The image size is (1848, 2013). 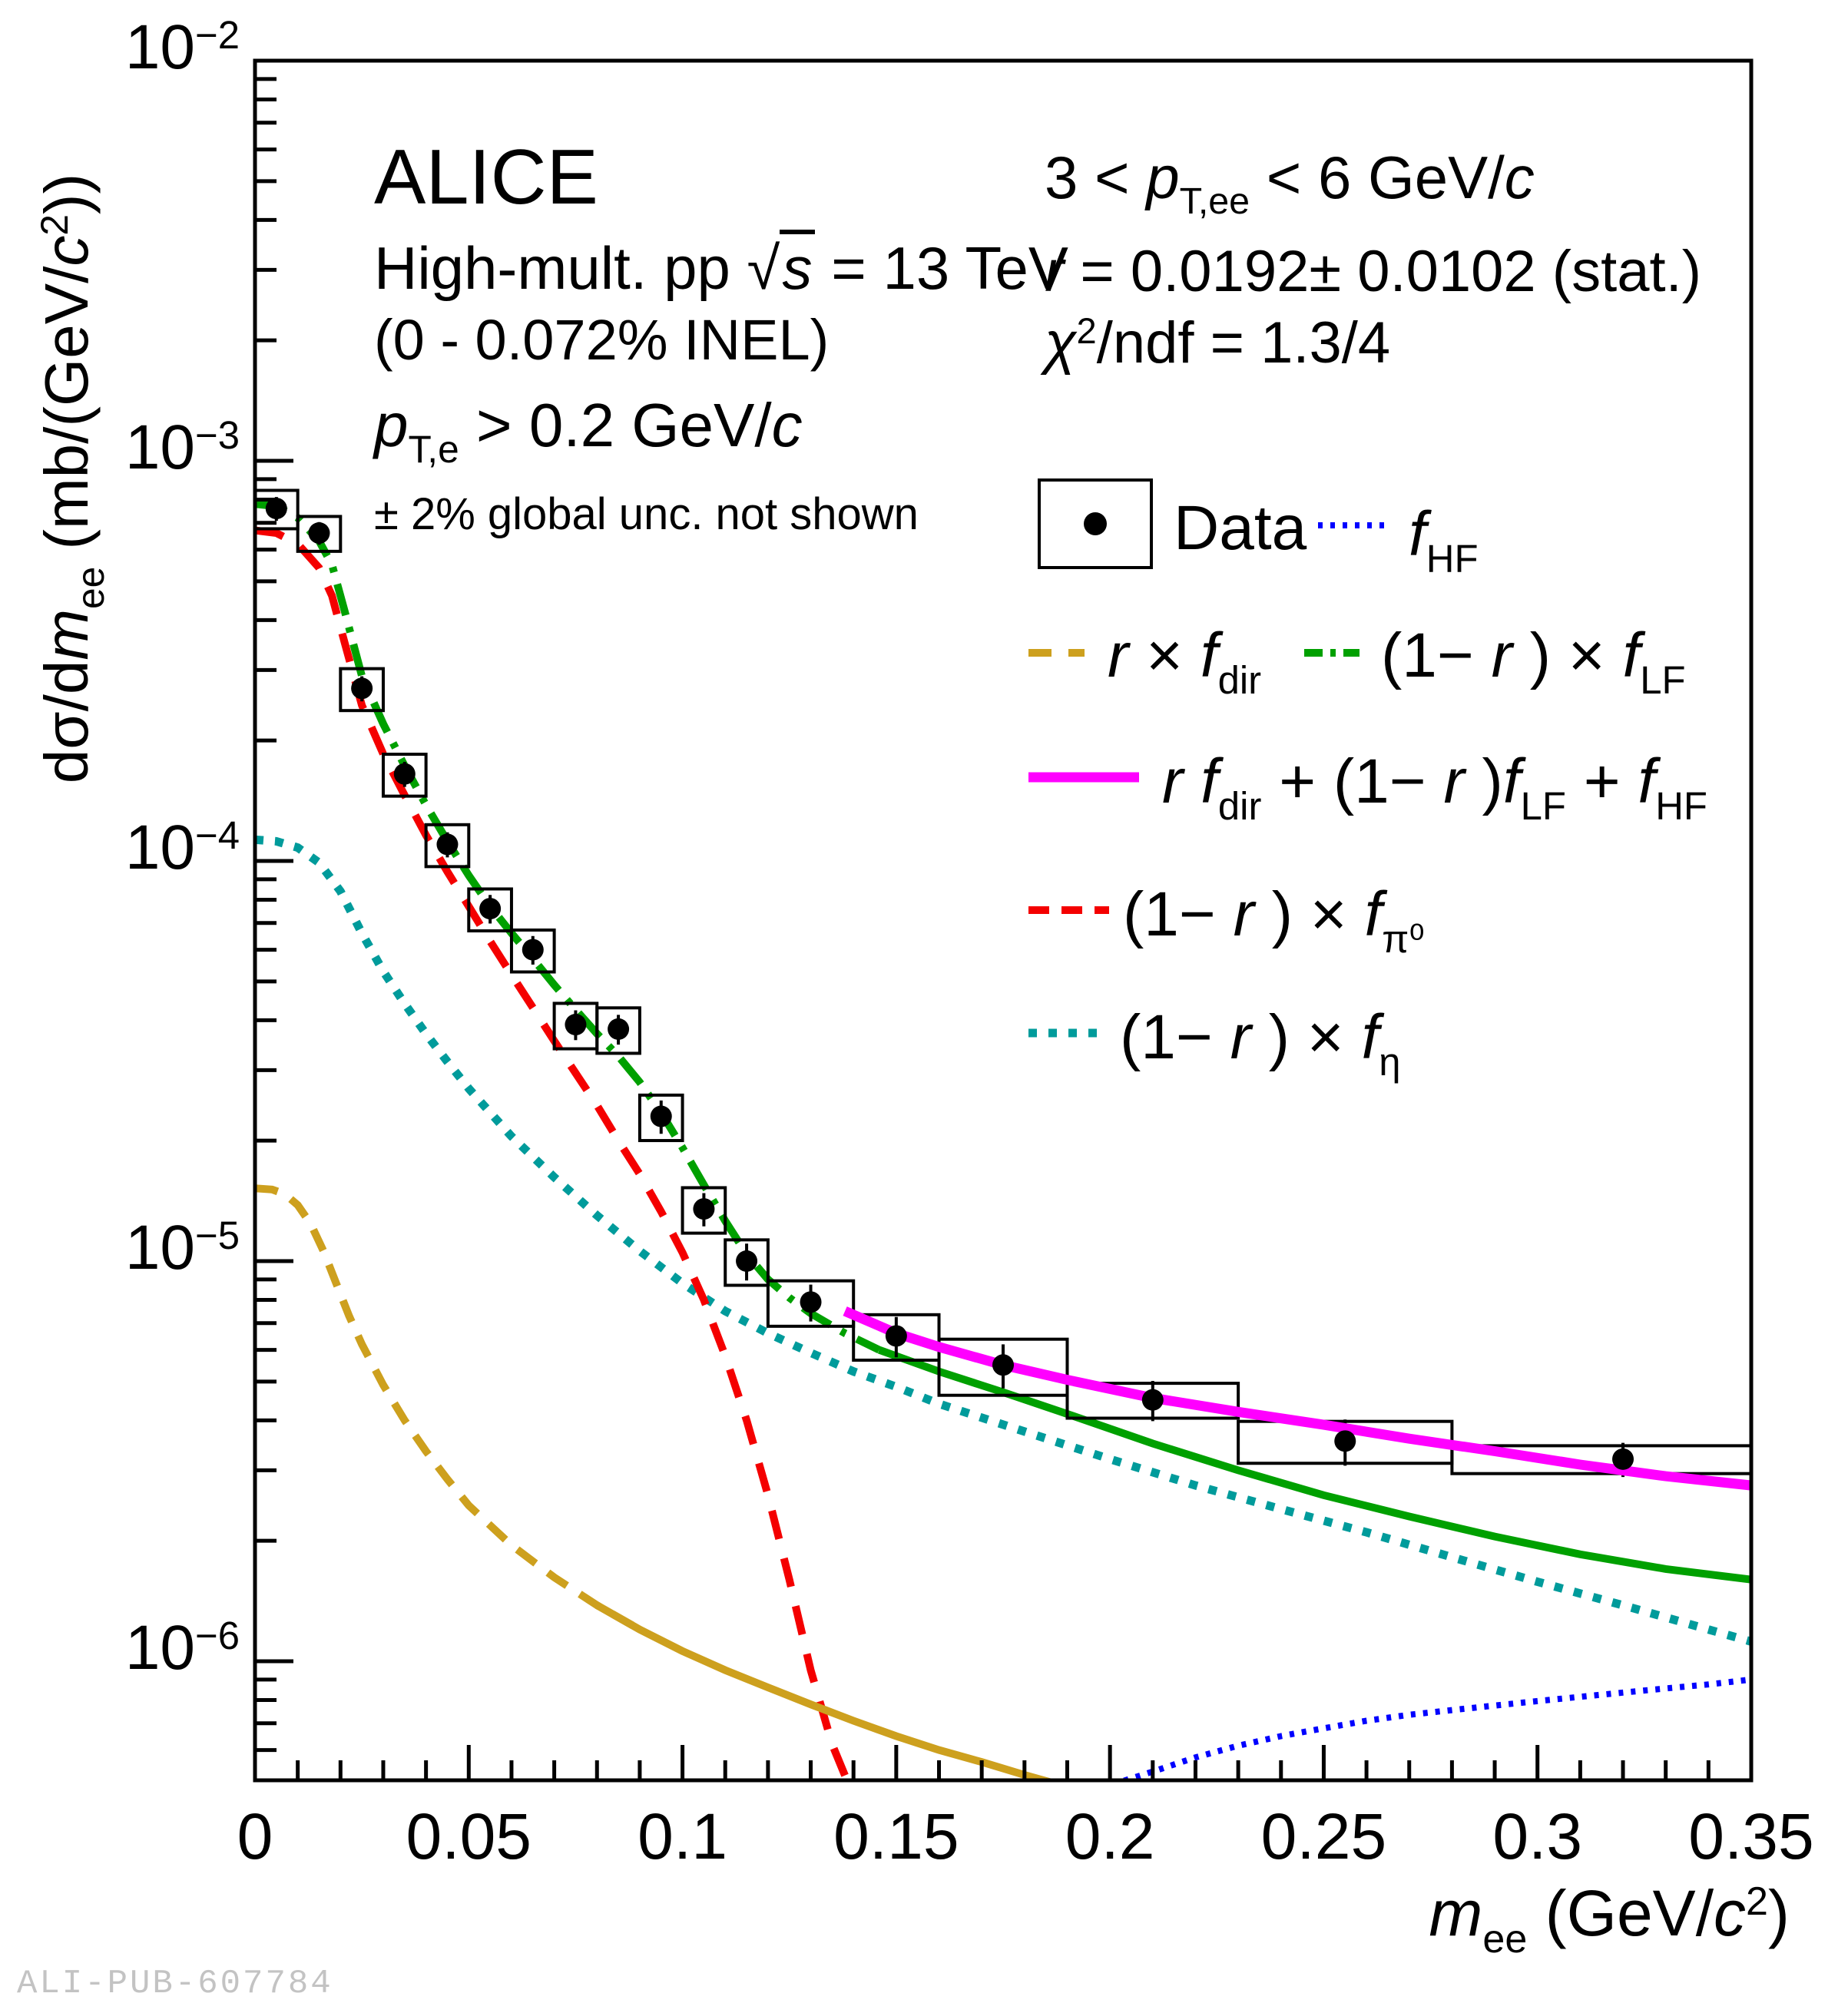 I want to click on text-segment: /ndf = 1.3/4, so click(x=1243, y=343).